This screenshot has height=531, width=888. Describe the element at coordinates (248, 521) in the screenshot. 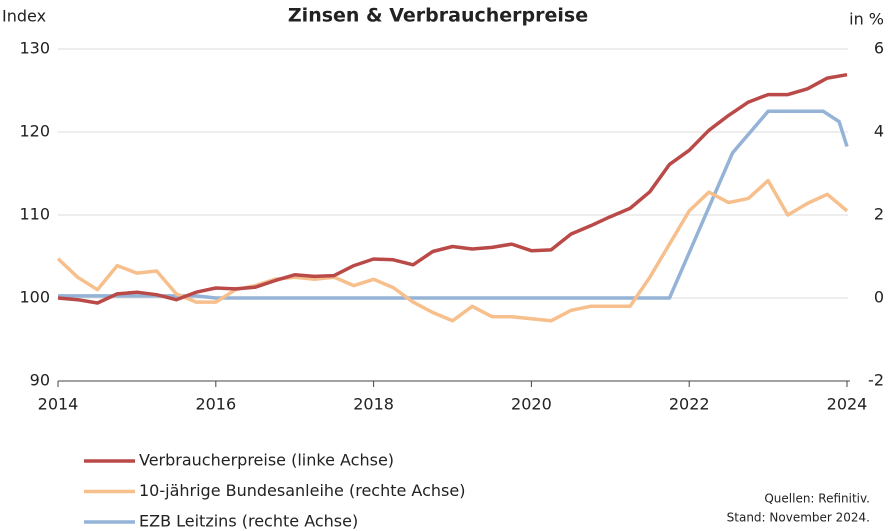

I see `legend-label: EZB Leitzins (rechte Achse)` at that location.